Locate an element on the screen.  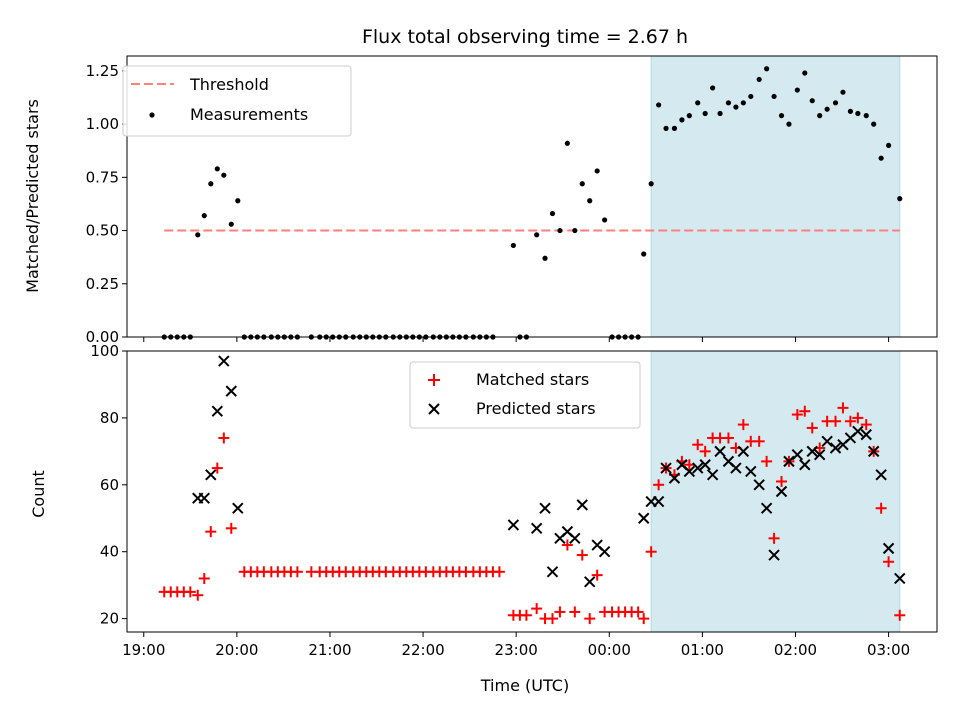
y-axis-label-bottom: Count is located at coordinates (38, 494).